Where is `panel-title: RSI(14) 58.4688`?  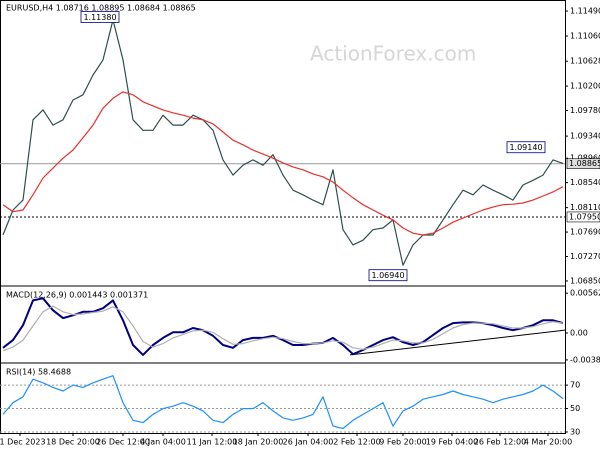
panel-title: RSI(14) 58.4688 is located at coordinates (38, 372).